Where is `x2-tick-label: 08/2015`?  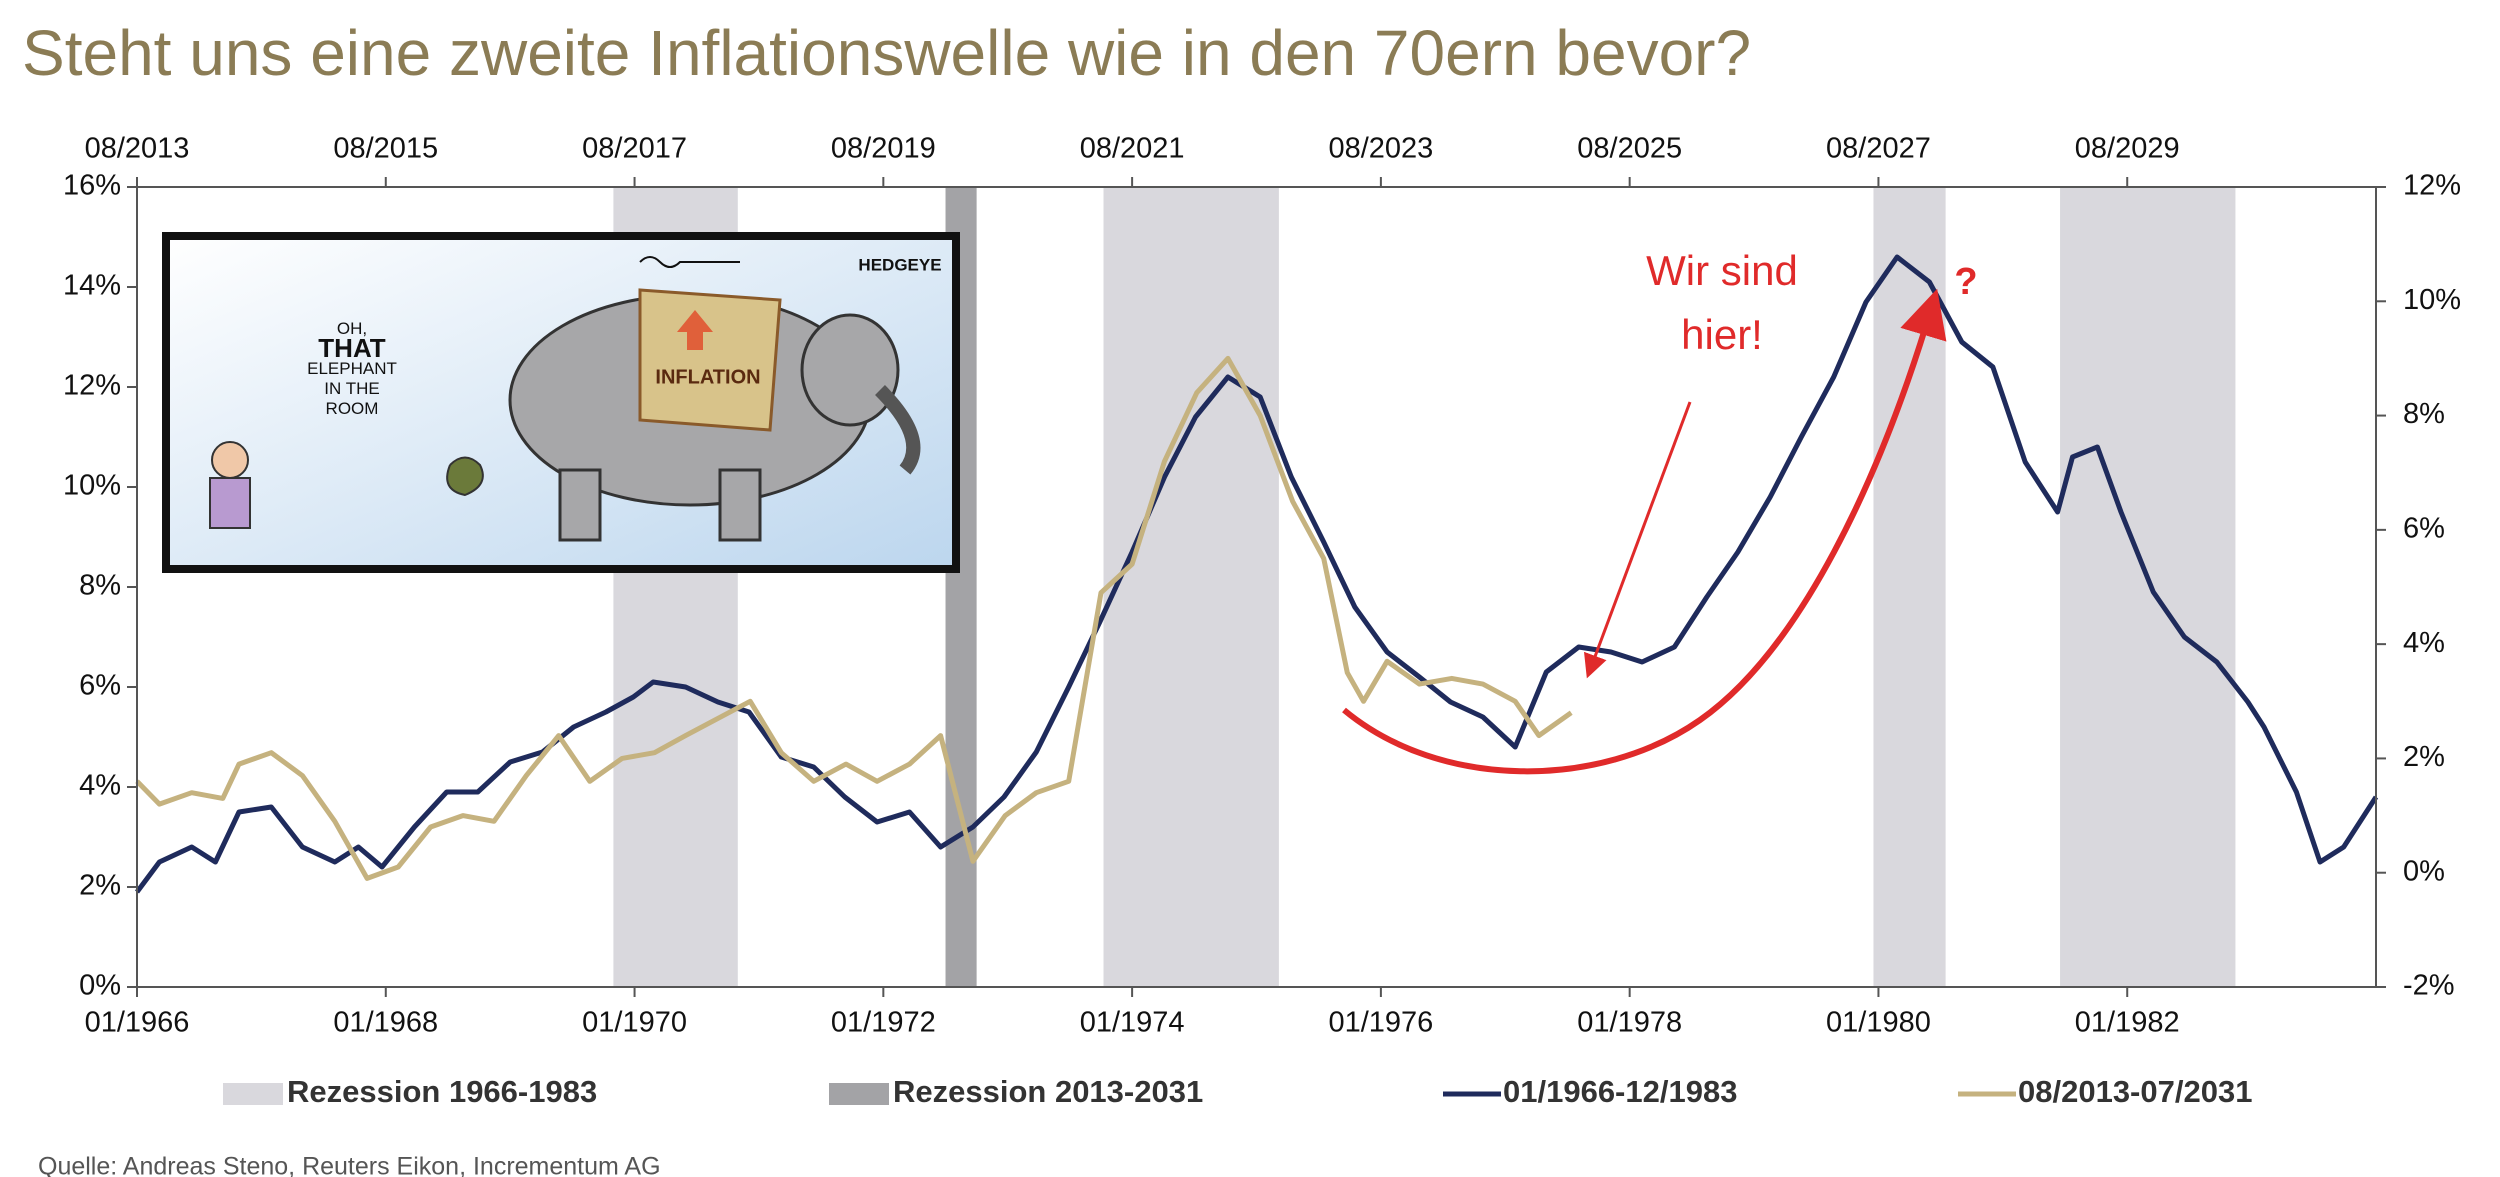 x2-tick-label: 08/2015 is located at coordinates (385, 149).